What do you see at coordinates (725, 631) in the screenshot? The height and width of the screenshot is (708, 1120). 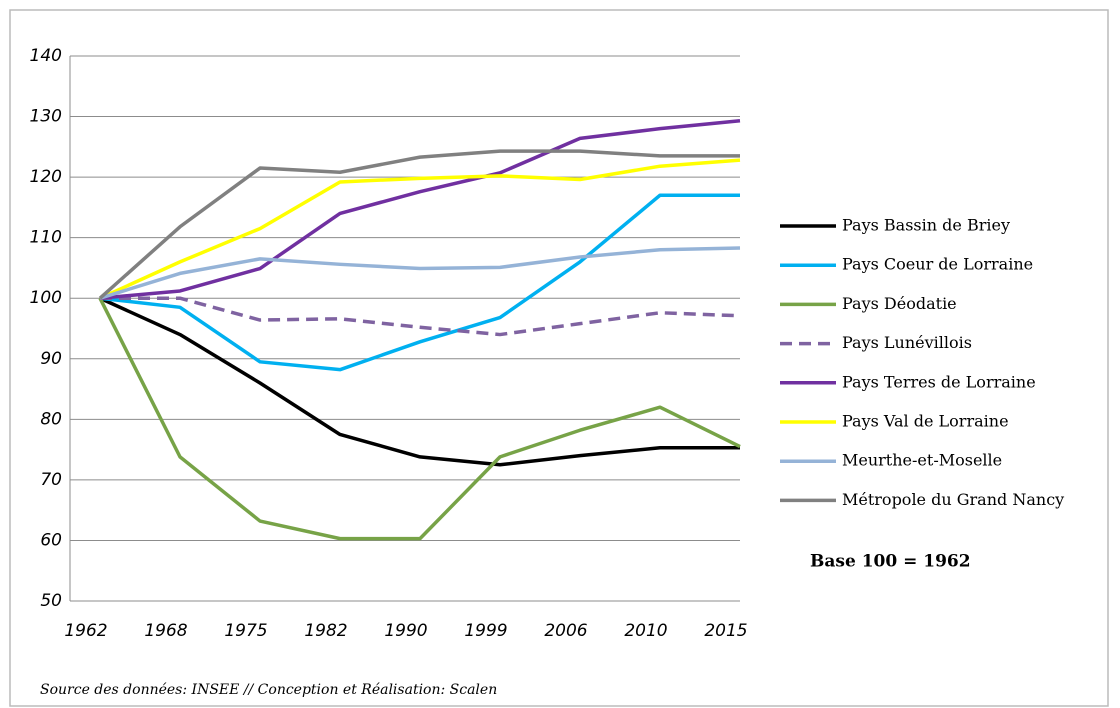 I see `x-tick-label: 2015` at bounding box center [725, 631].